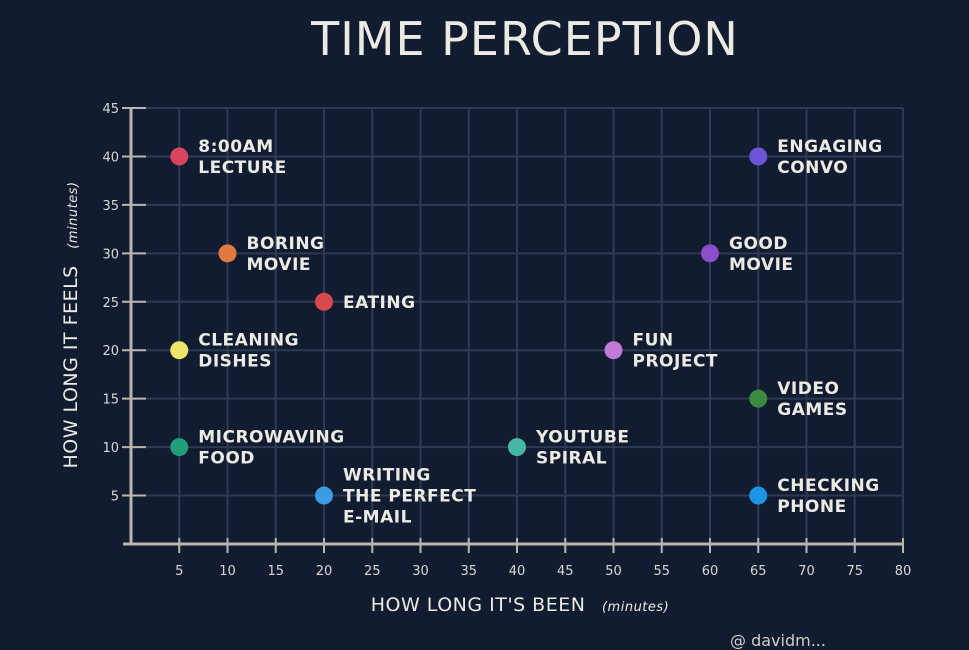 The image size is (969, 650). I want to click on data-point-label: 8:00AM, so click(235, 147).